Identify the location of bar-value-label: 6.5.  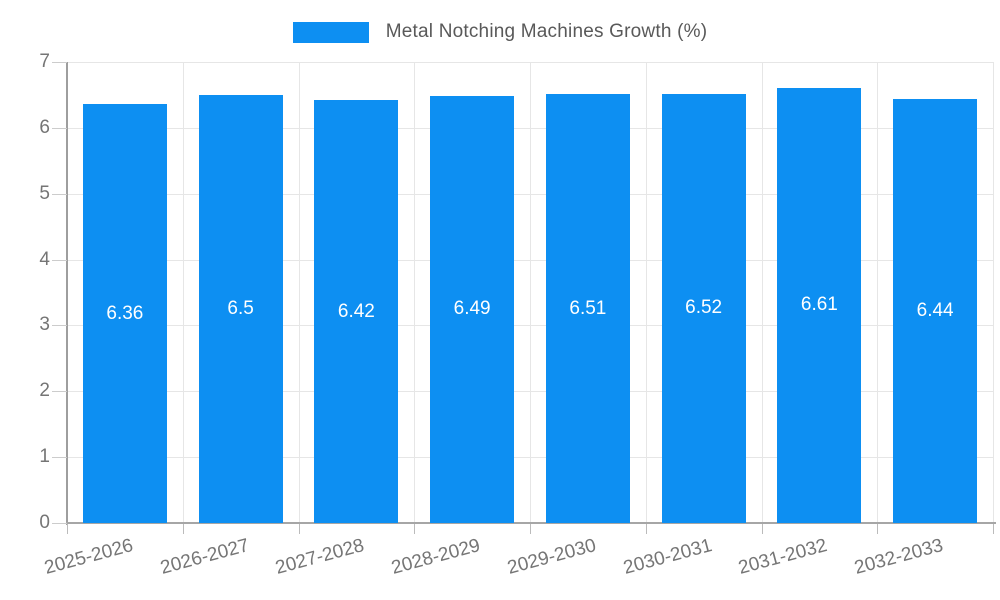
(240, 308).